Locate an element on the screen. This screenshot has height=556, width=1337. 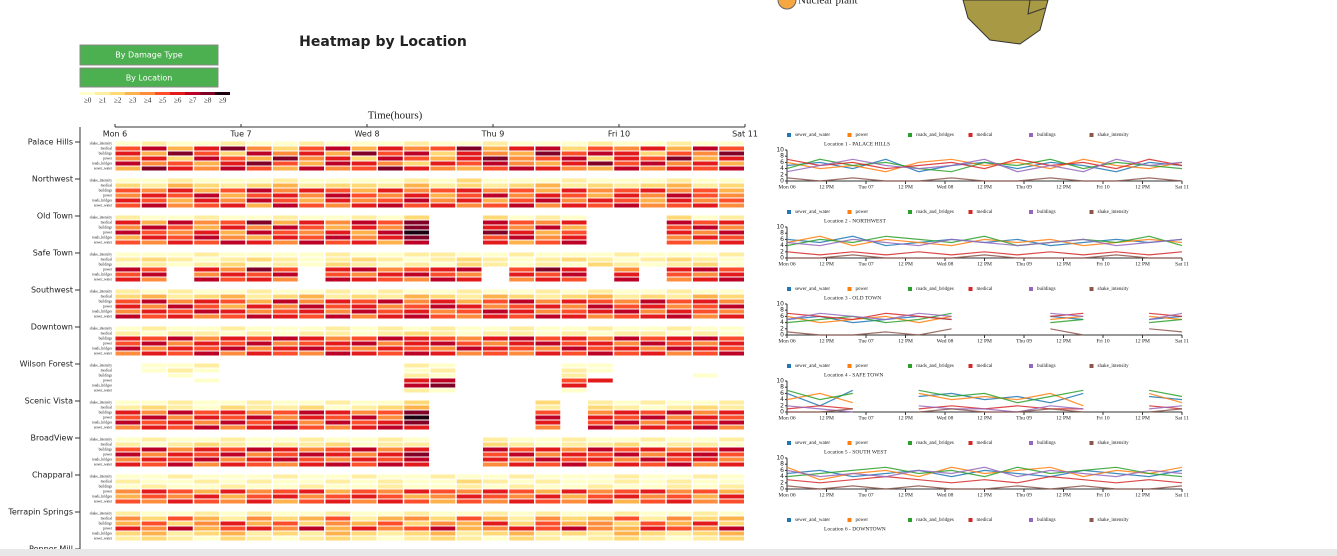
row-label: shake_intensity is located at coordinates (101, 365).